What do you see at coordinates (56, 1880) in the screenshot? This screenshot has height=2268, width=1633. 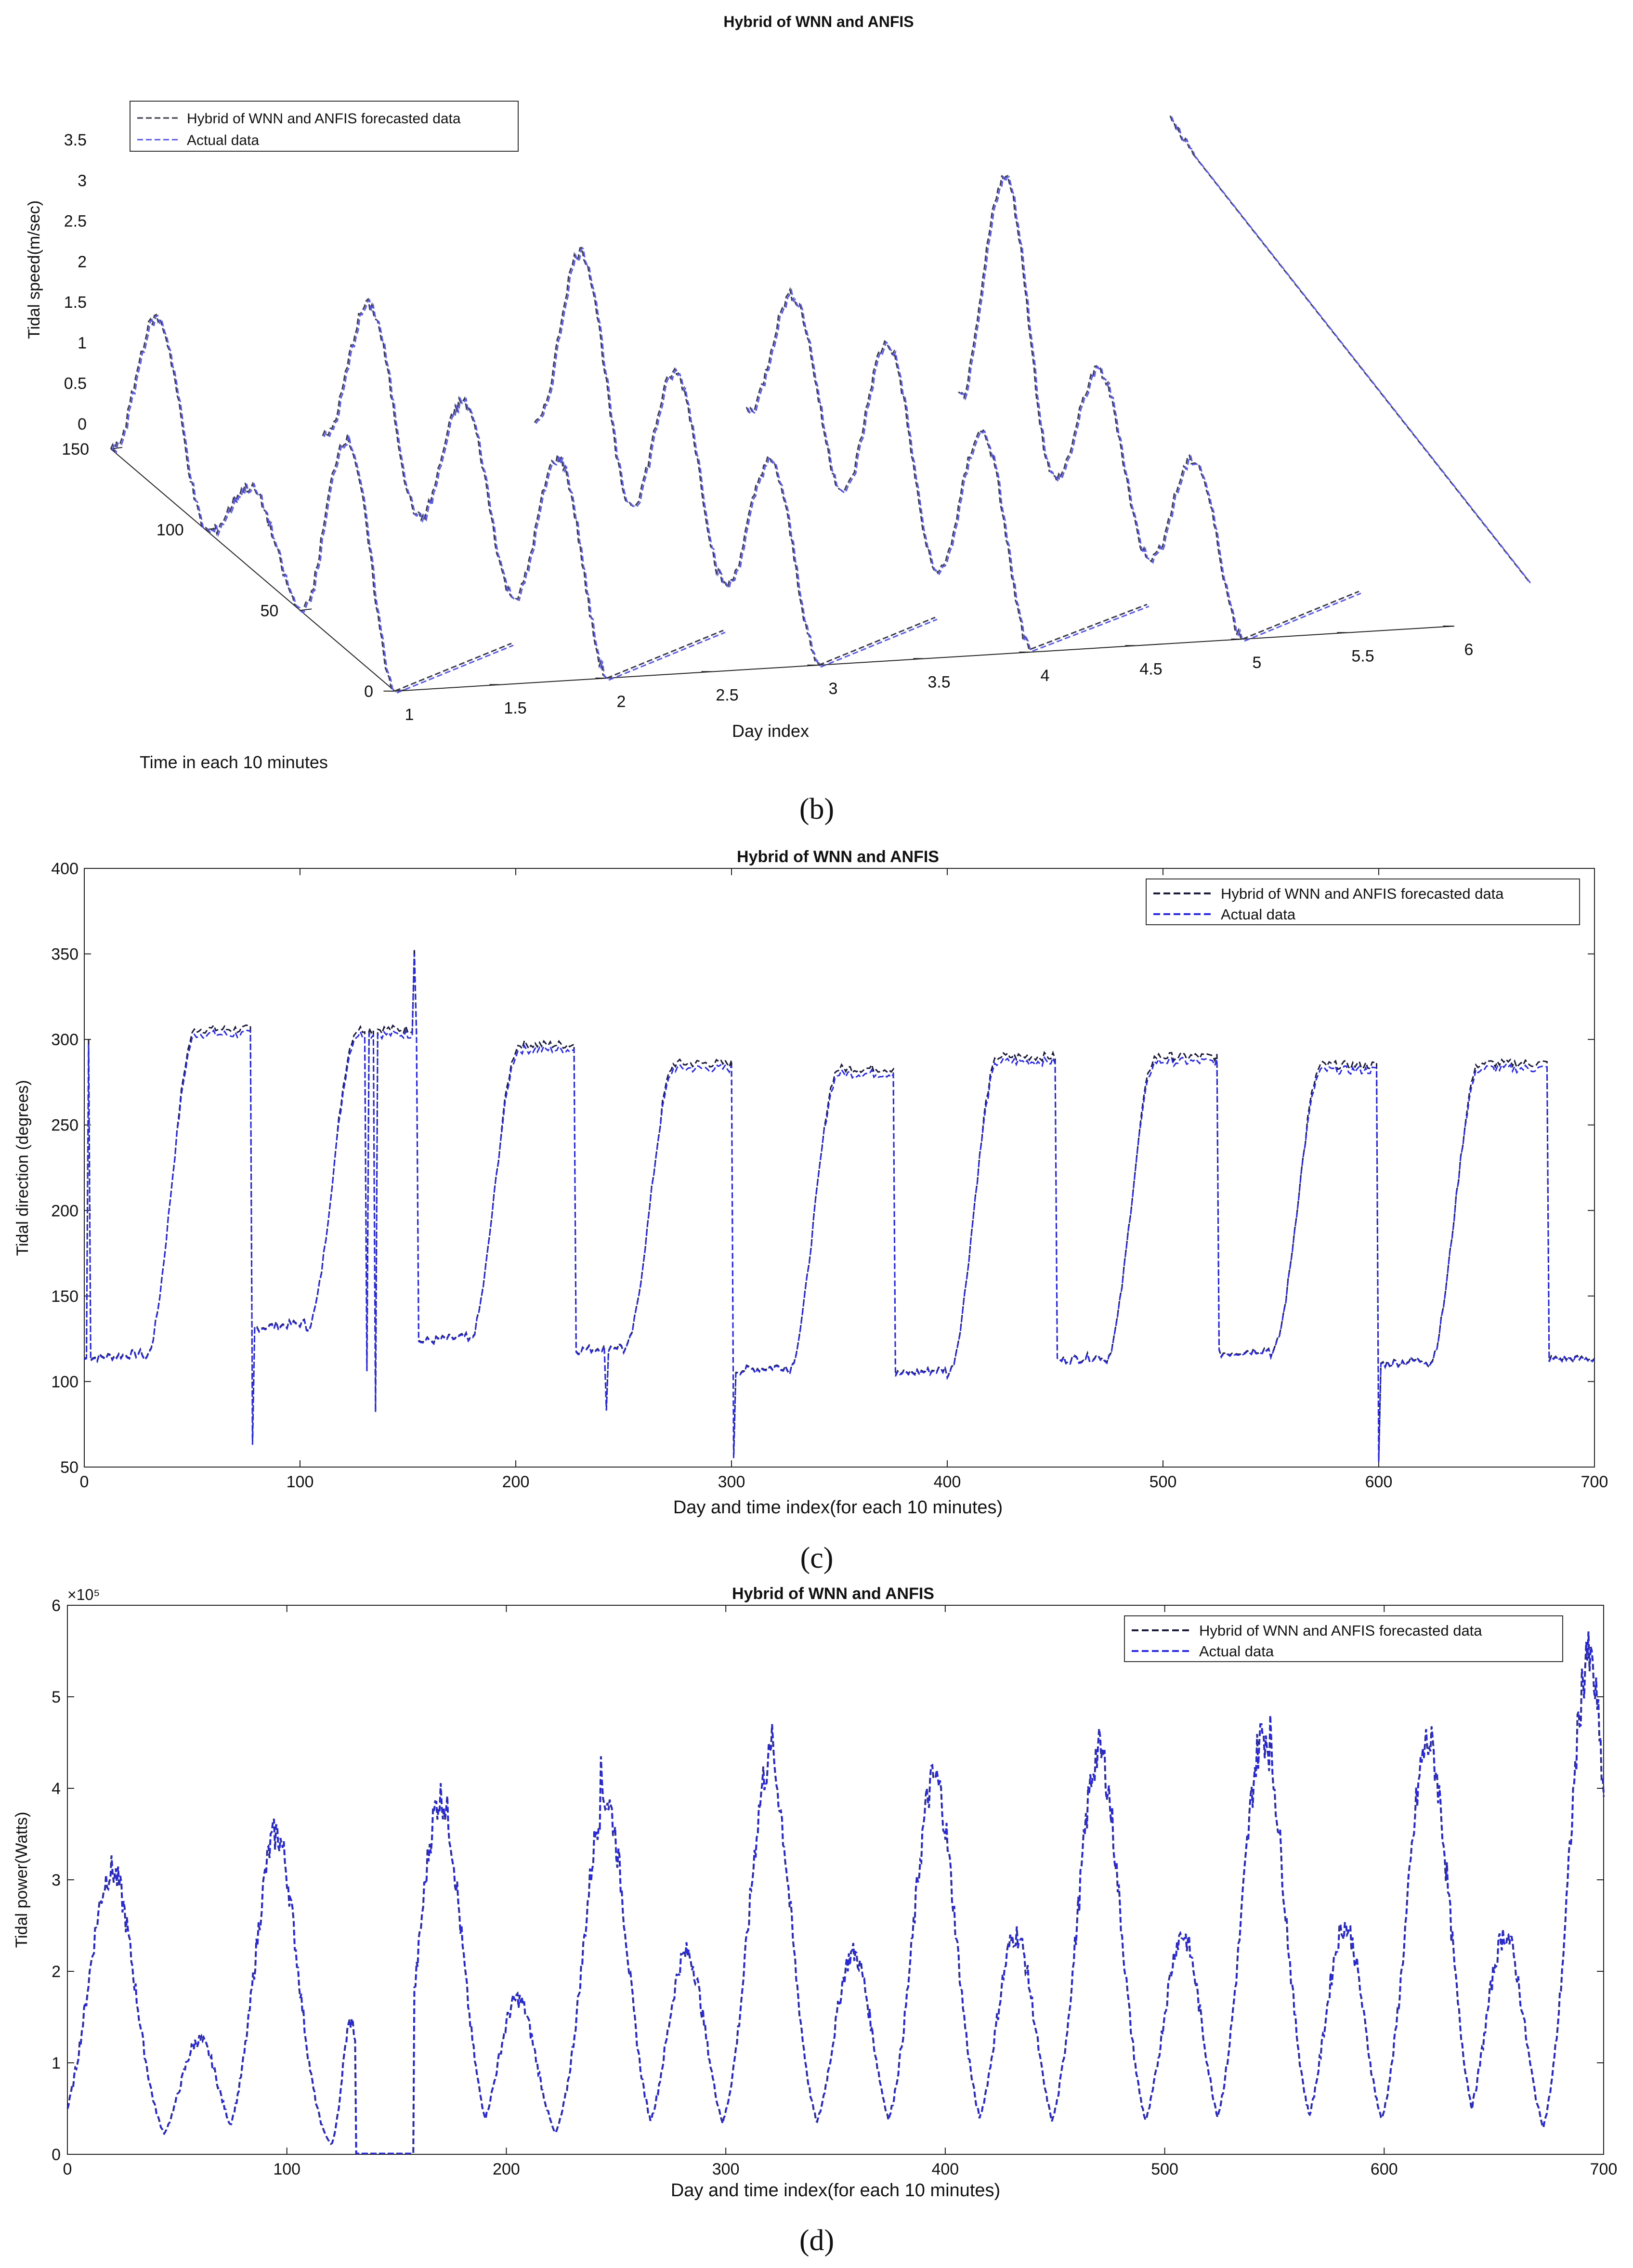 I see `panel-d-ytick-label: 3` at bounding box center [56, 1880].